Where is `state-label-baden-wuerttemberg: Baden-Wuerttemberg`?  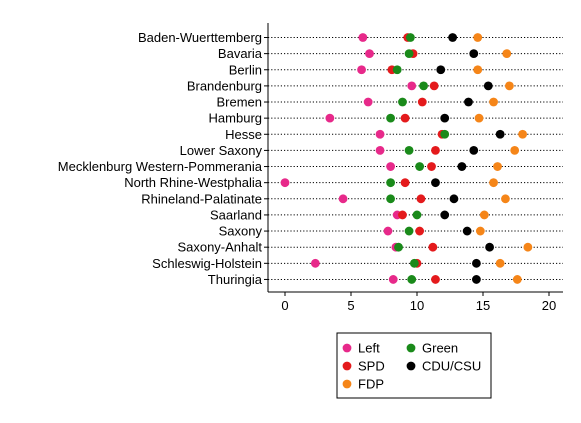
state-label-baden-wuerttemberg: Baden-Wuerttemberg is located at coordinates (200, 37).